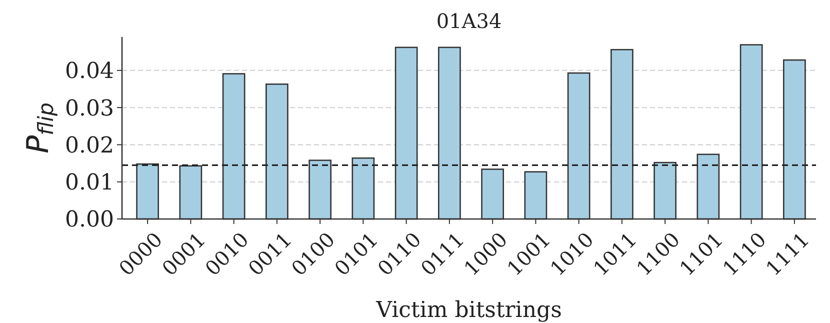  Describe the element at coordinates (89, 145) in the screenshot. I see `y-tick-label: 0.02` at that location.